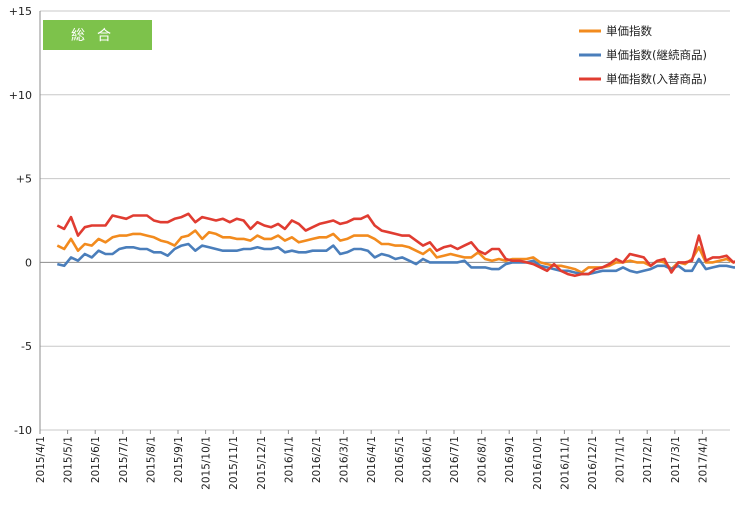  What do you see at coordinates (41, 459) in the screenshot?
I see `x-tick-label: 2015/4/1` at bounding box center [41, 459].